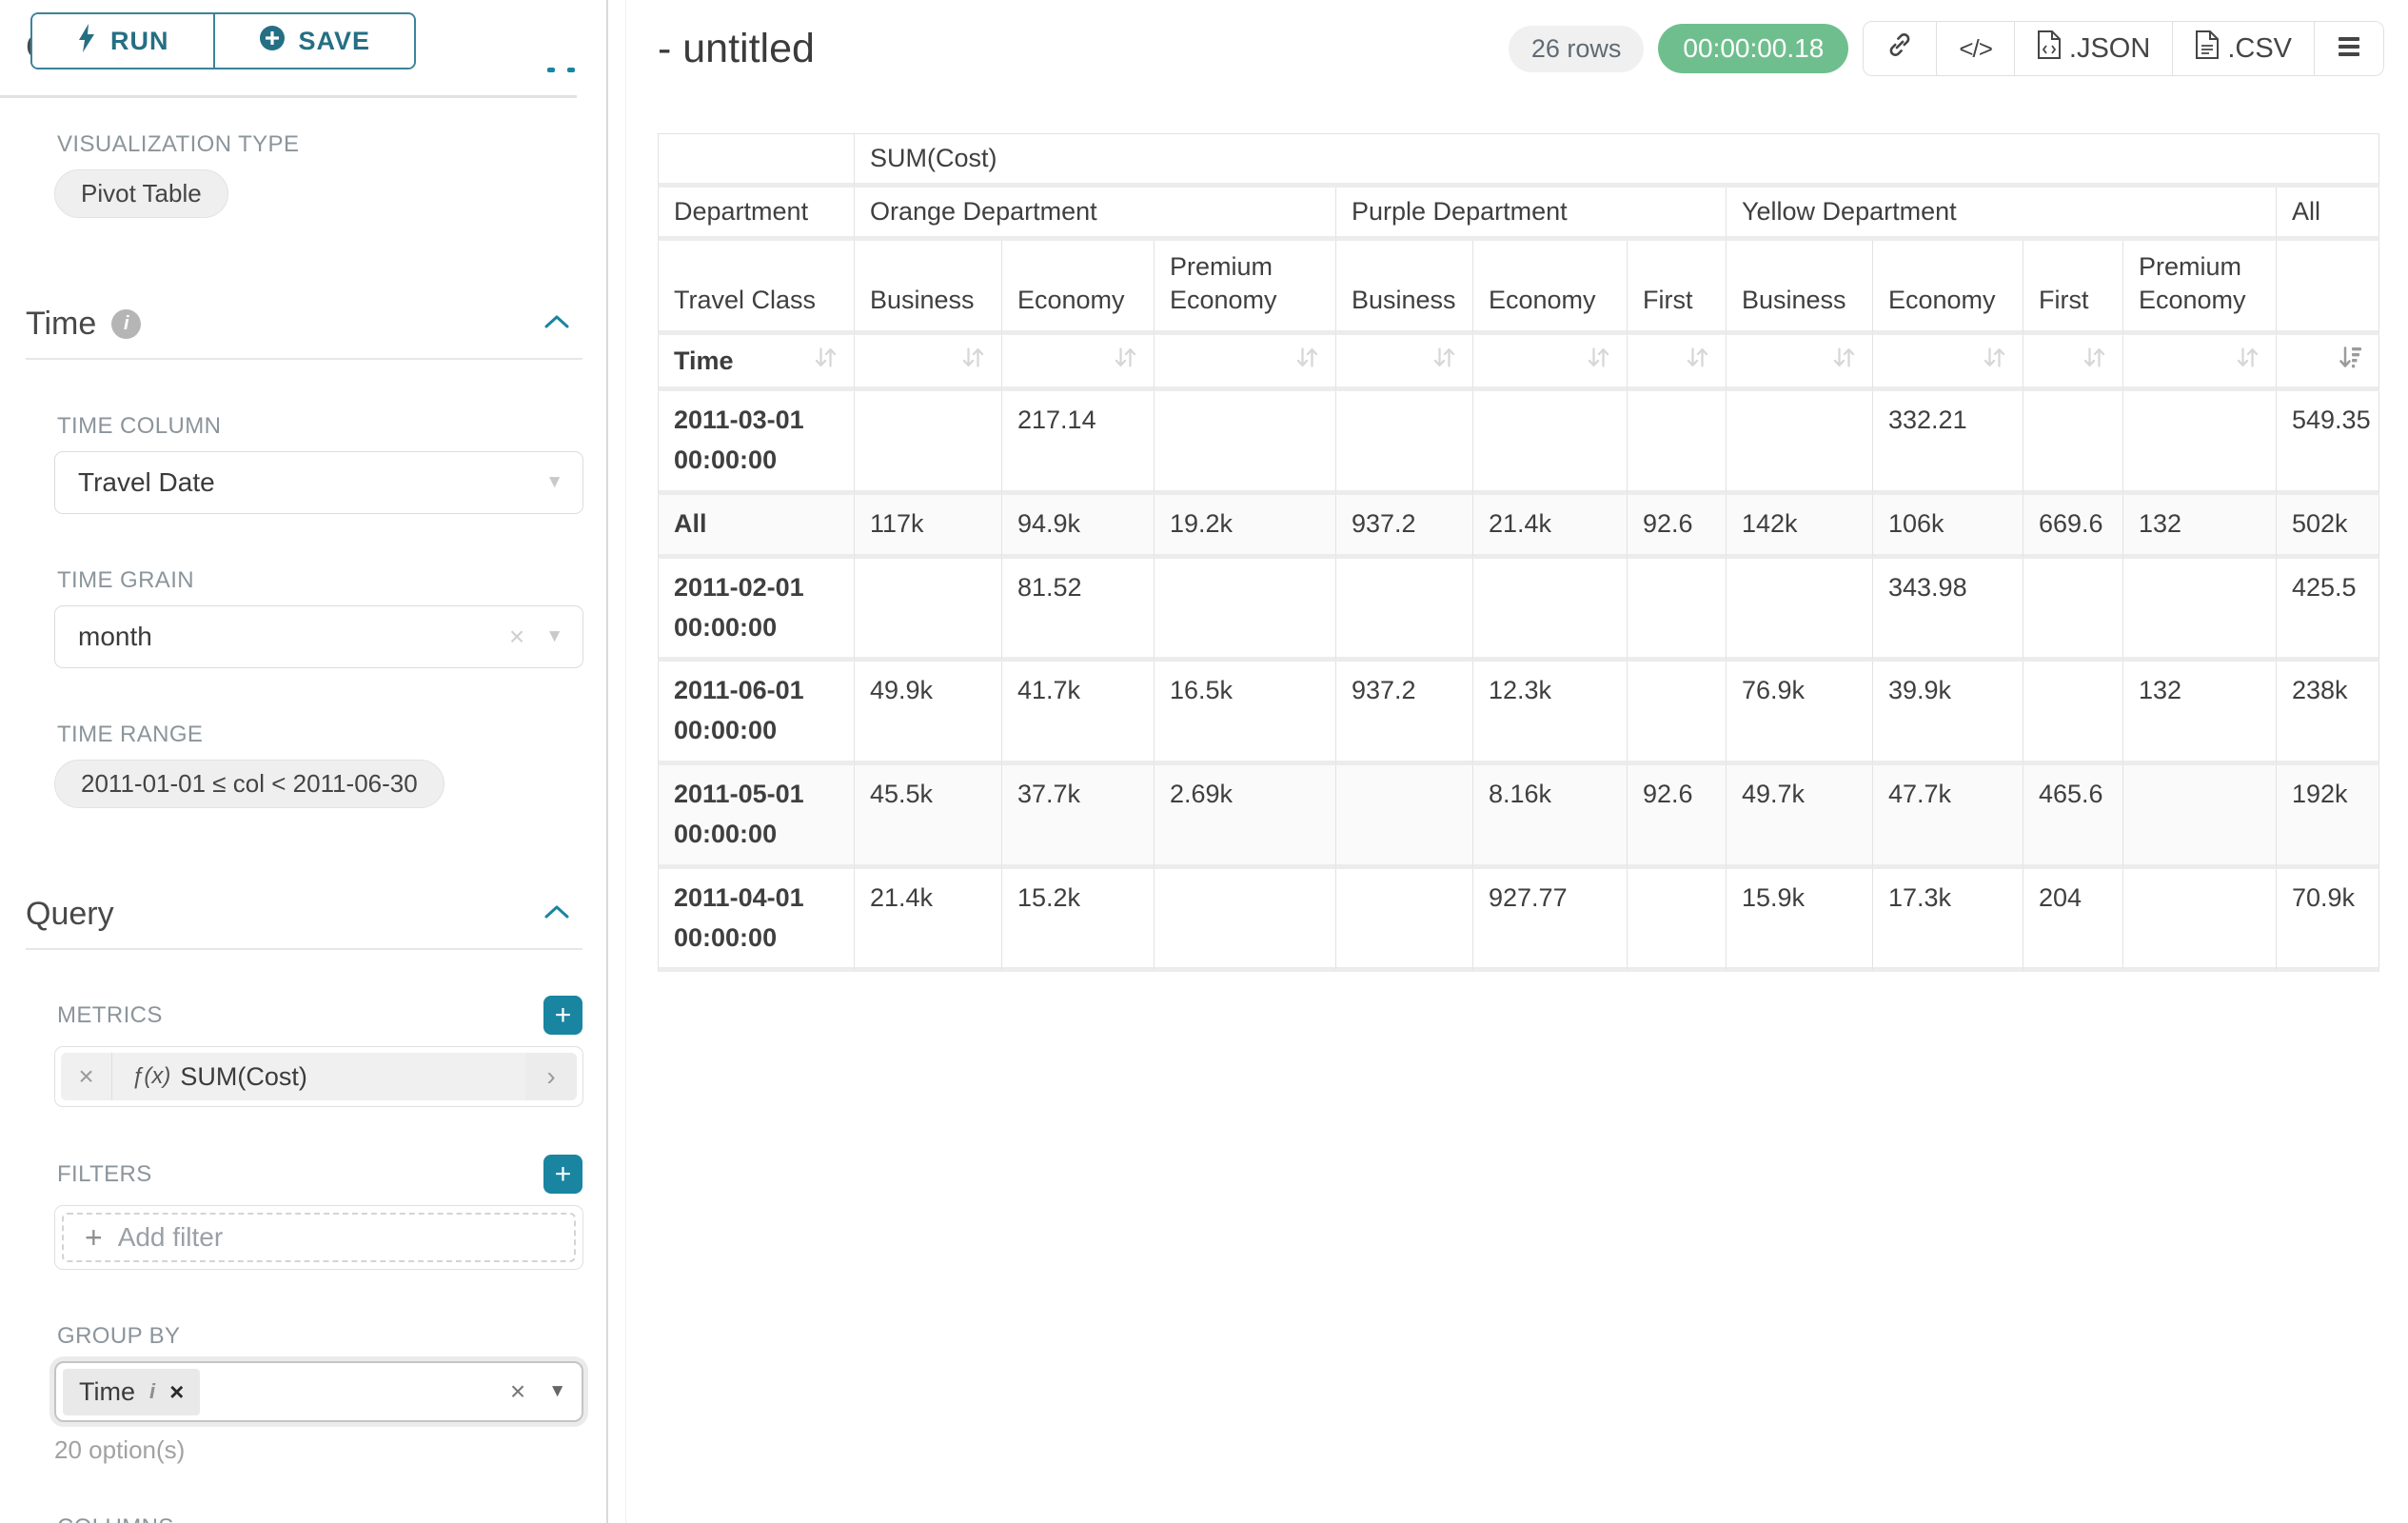 This screenshot has width=2408, height=1523. I want to click on save-button: SAVE, so click(313, 41).